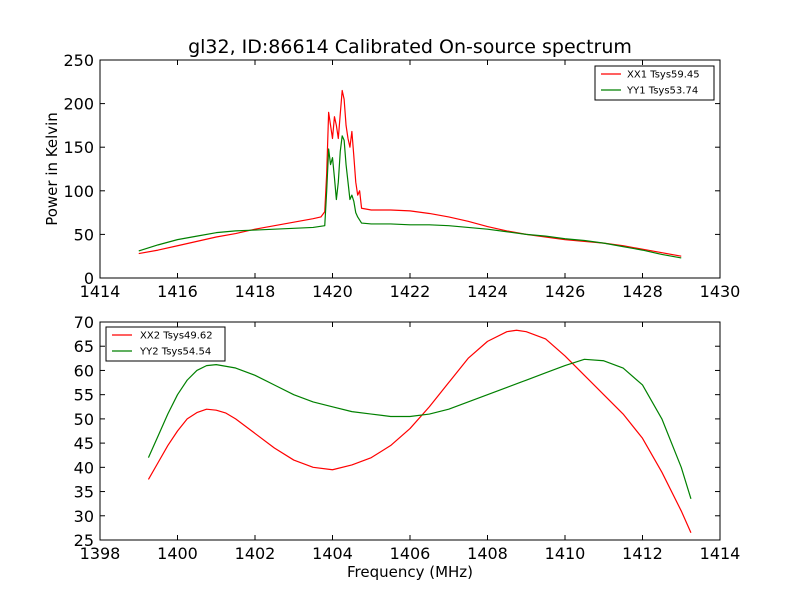 The image size is (800, 600). I want to click on legend-label-yy2: YY2 Tsys54.54, so click(175, 352).